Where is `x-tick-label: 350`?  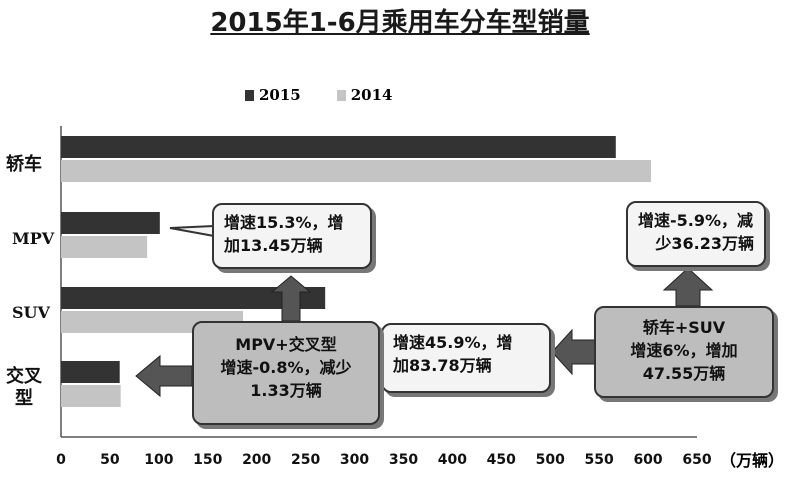
x-tick-label: 350 is located at coordinates (403, 460).